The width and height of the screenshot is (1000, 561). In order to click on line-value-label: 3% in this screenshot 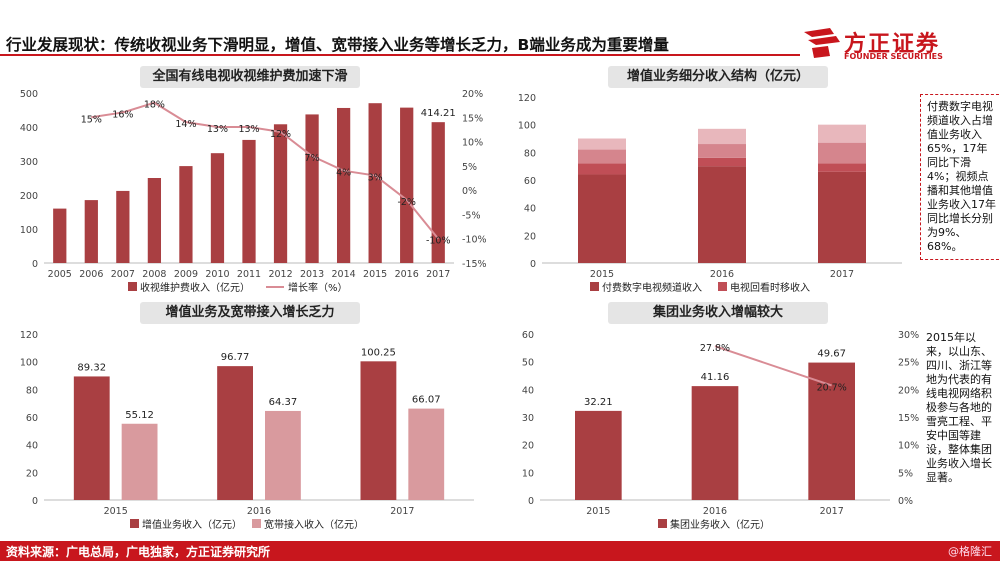, I will do `click(375, 178)`.